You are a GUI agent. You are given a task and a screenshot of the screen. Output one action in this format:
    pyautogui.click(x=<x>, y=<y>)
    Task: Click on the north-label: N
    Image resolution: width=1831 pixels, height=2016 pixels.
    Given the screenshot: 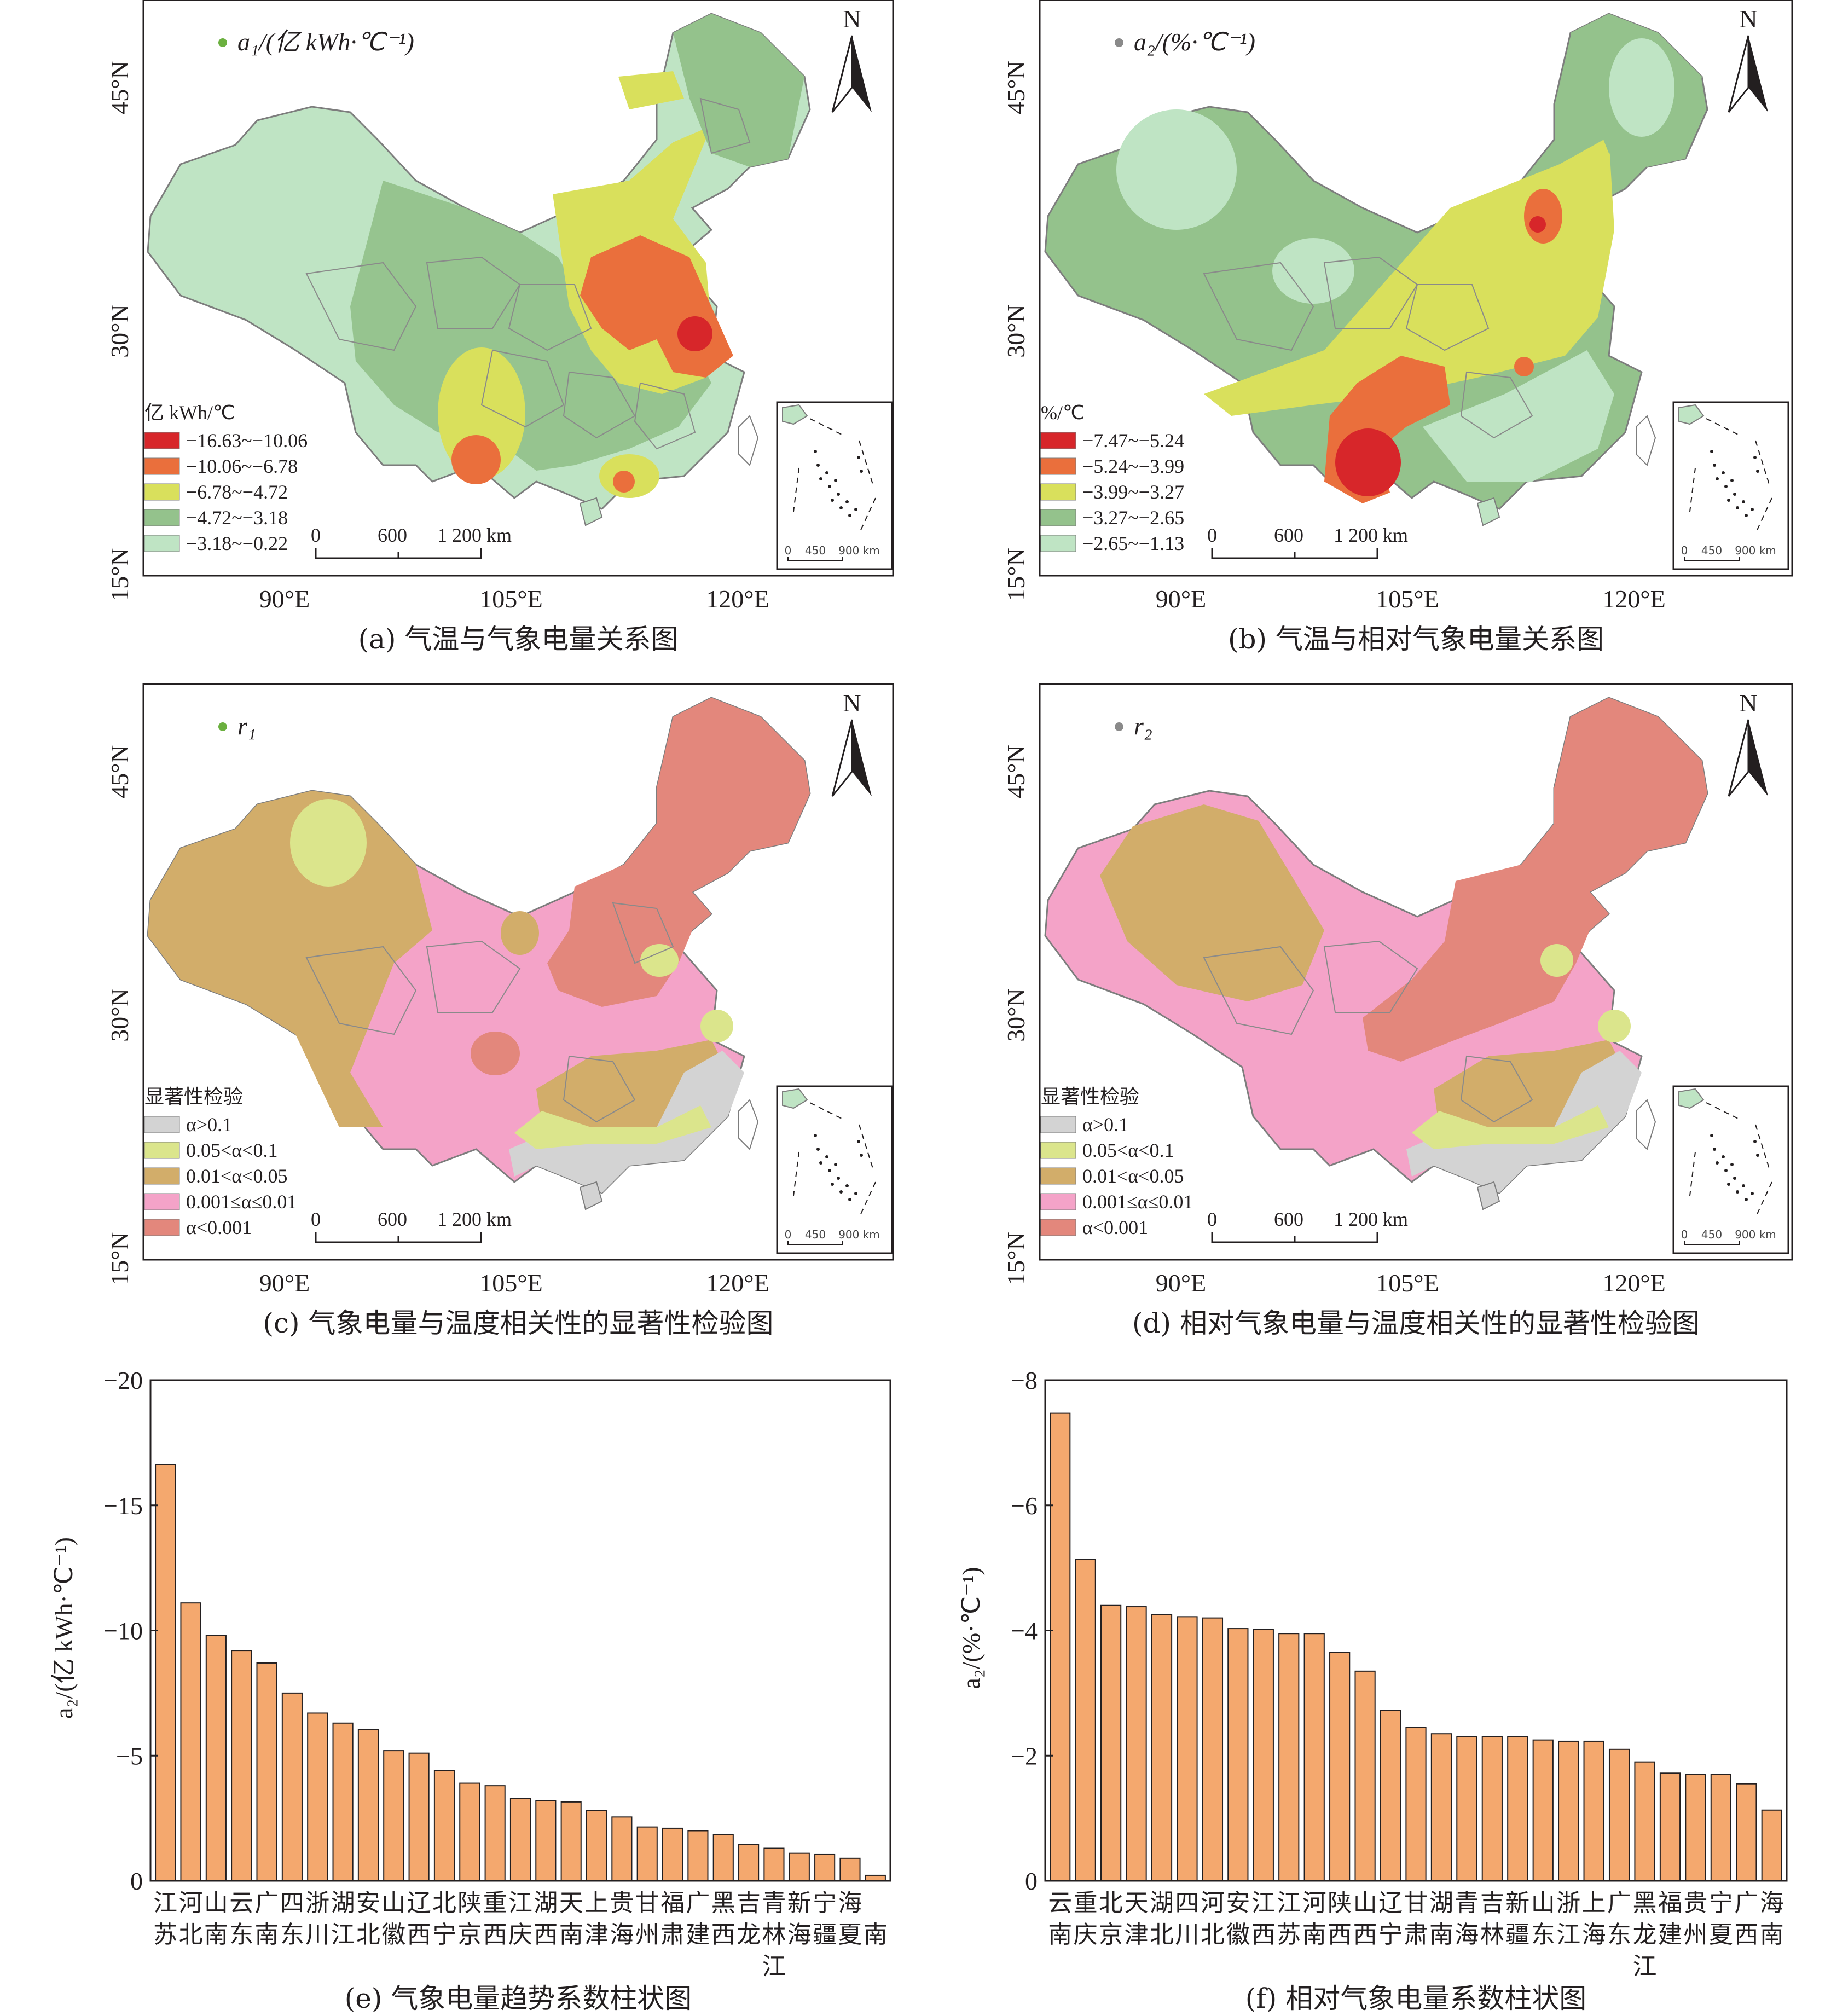 What is the action you would take?
    pyautogui.click(x=852, y=19)
    